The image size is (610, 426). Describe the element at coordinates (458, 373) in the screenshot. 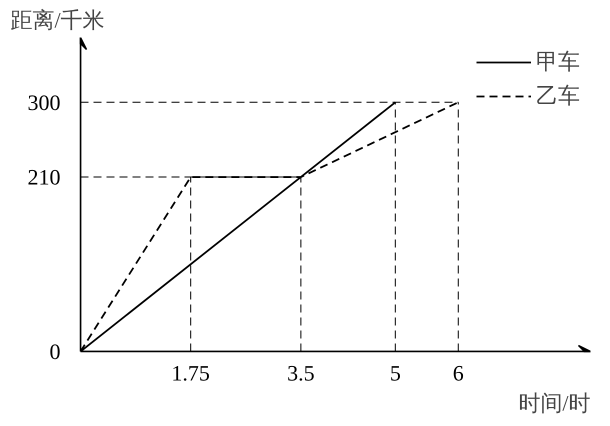

I see `x-tick-label: 6` at that location.